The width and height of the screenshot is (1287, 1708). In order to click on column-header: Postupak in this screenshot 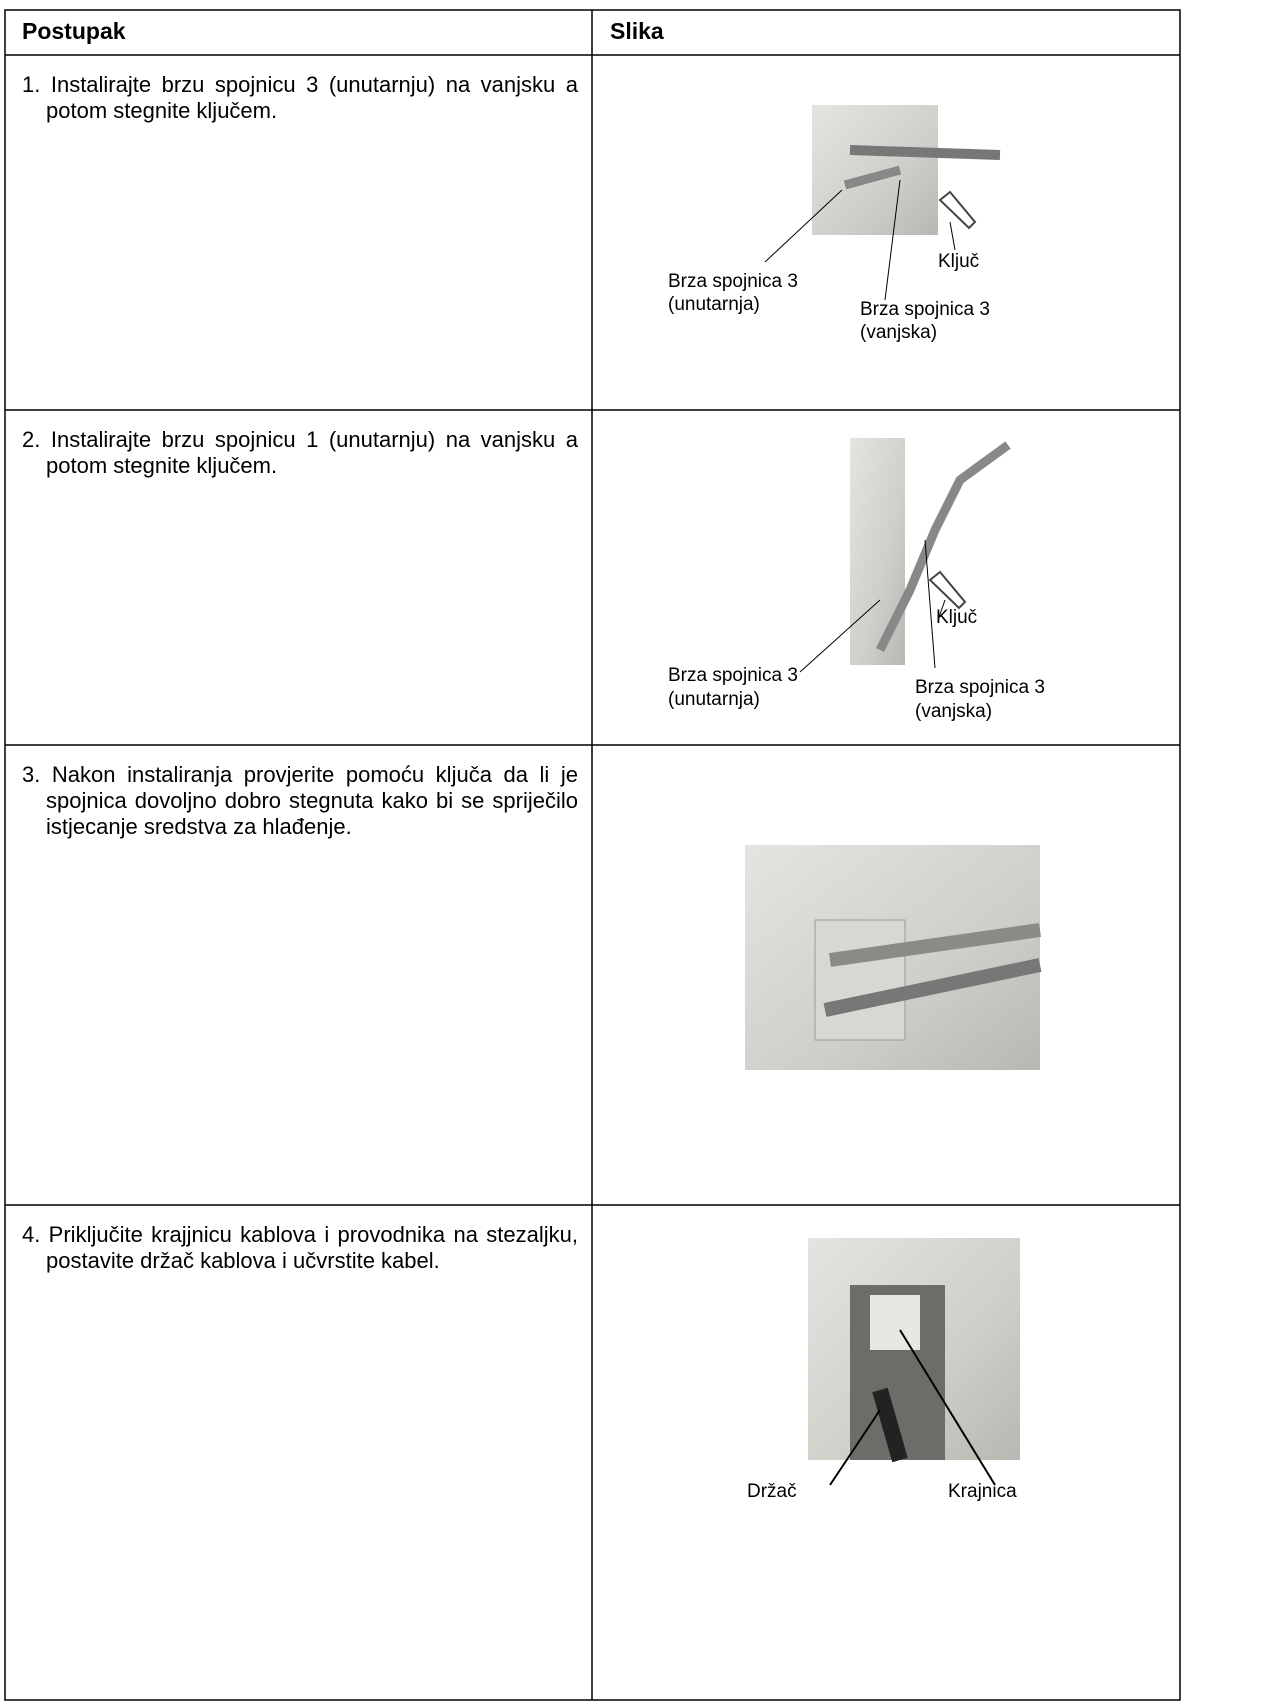, I will do `click(74, 31)`.